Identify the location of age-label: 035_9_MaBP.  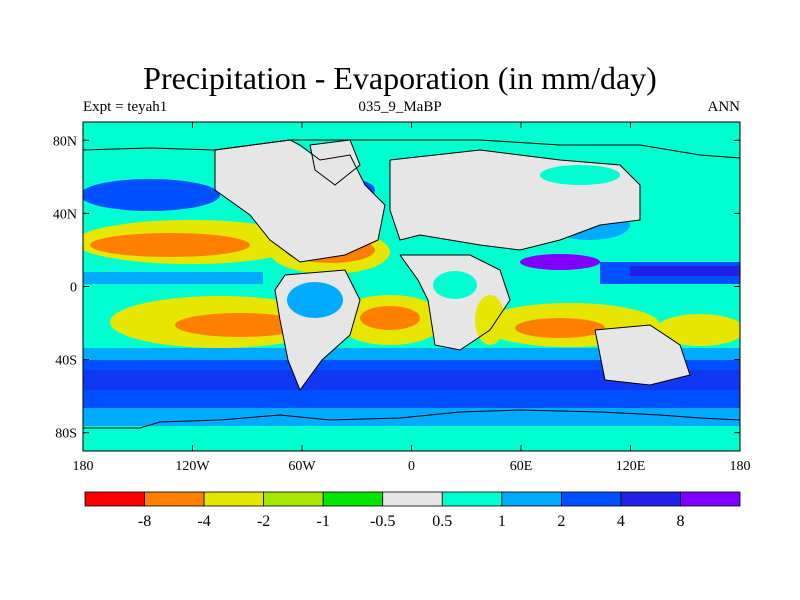
(400, 107).